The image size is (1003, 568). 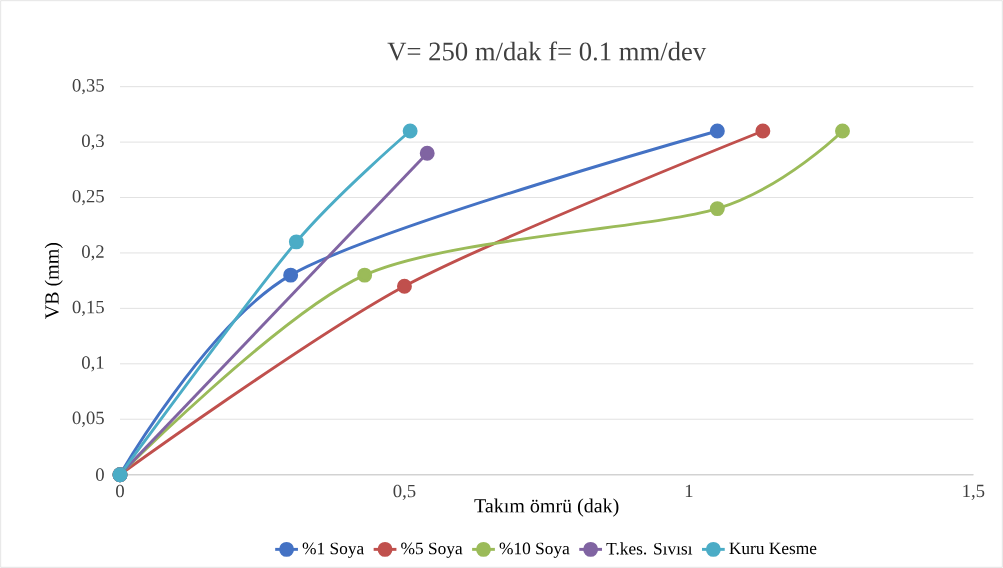 What do you see at coordinates (120, 491) in the screenshot?
I see `x-tick-label: 0` at bounding box center [120, 491].